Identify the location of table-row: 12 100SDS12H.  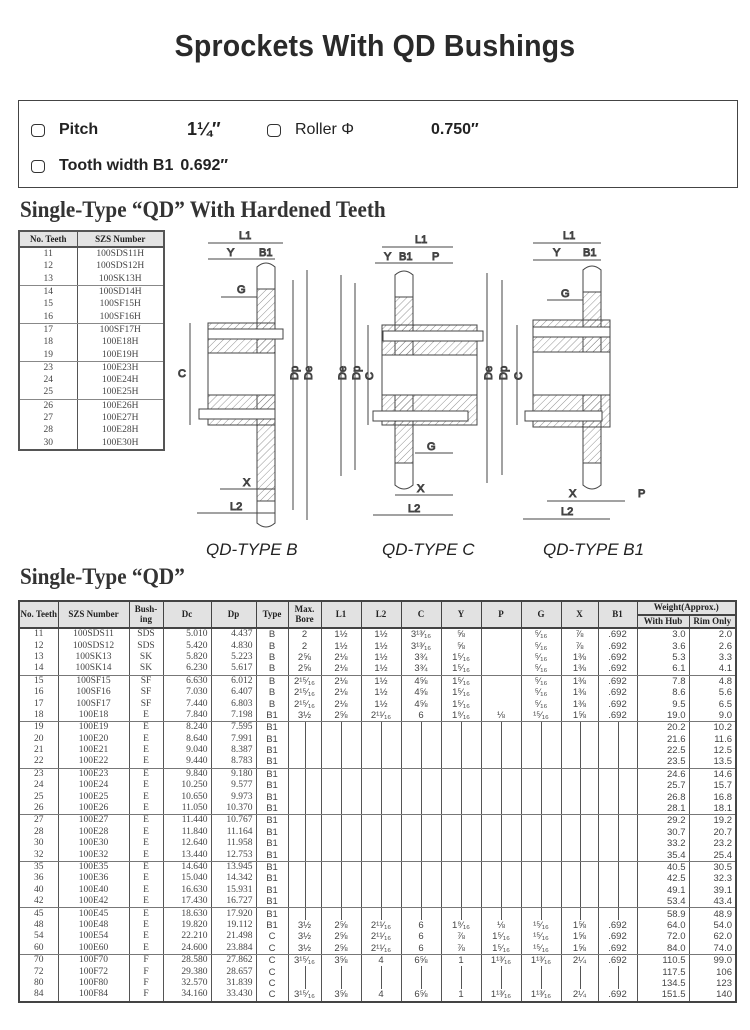
(91, 266).